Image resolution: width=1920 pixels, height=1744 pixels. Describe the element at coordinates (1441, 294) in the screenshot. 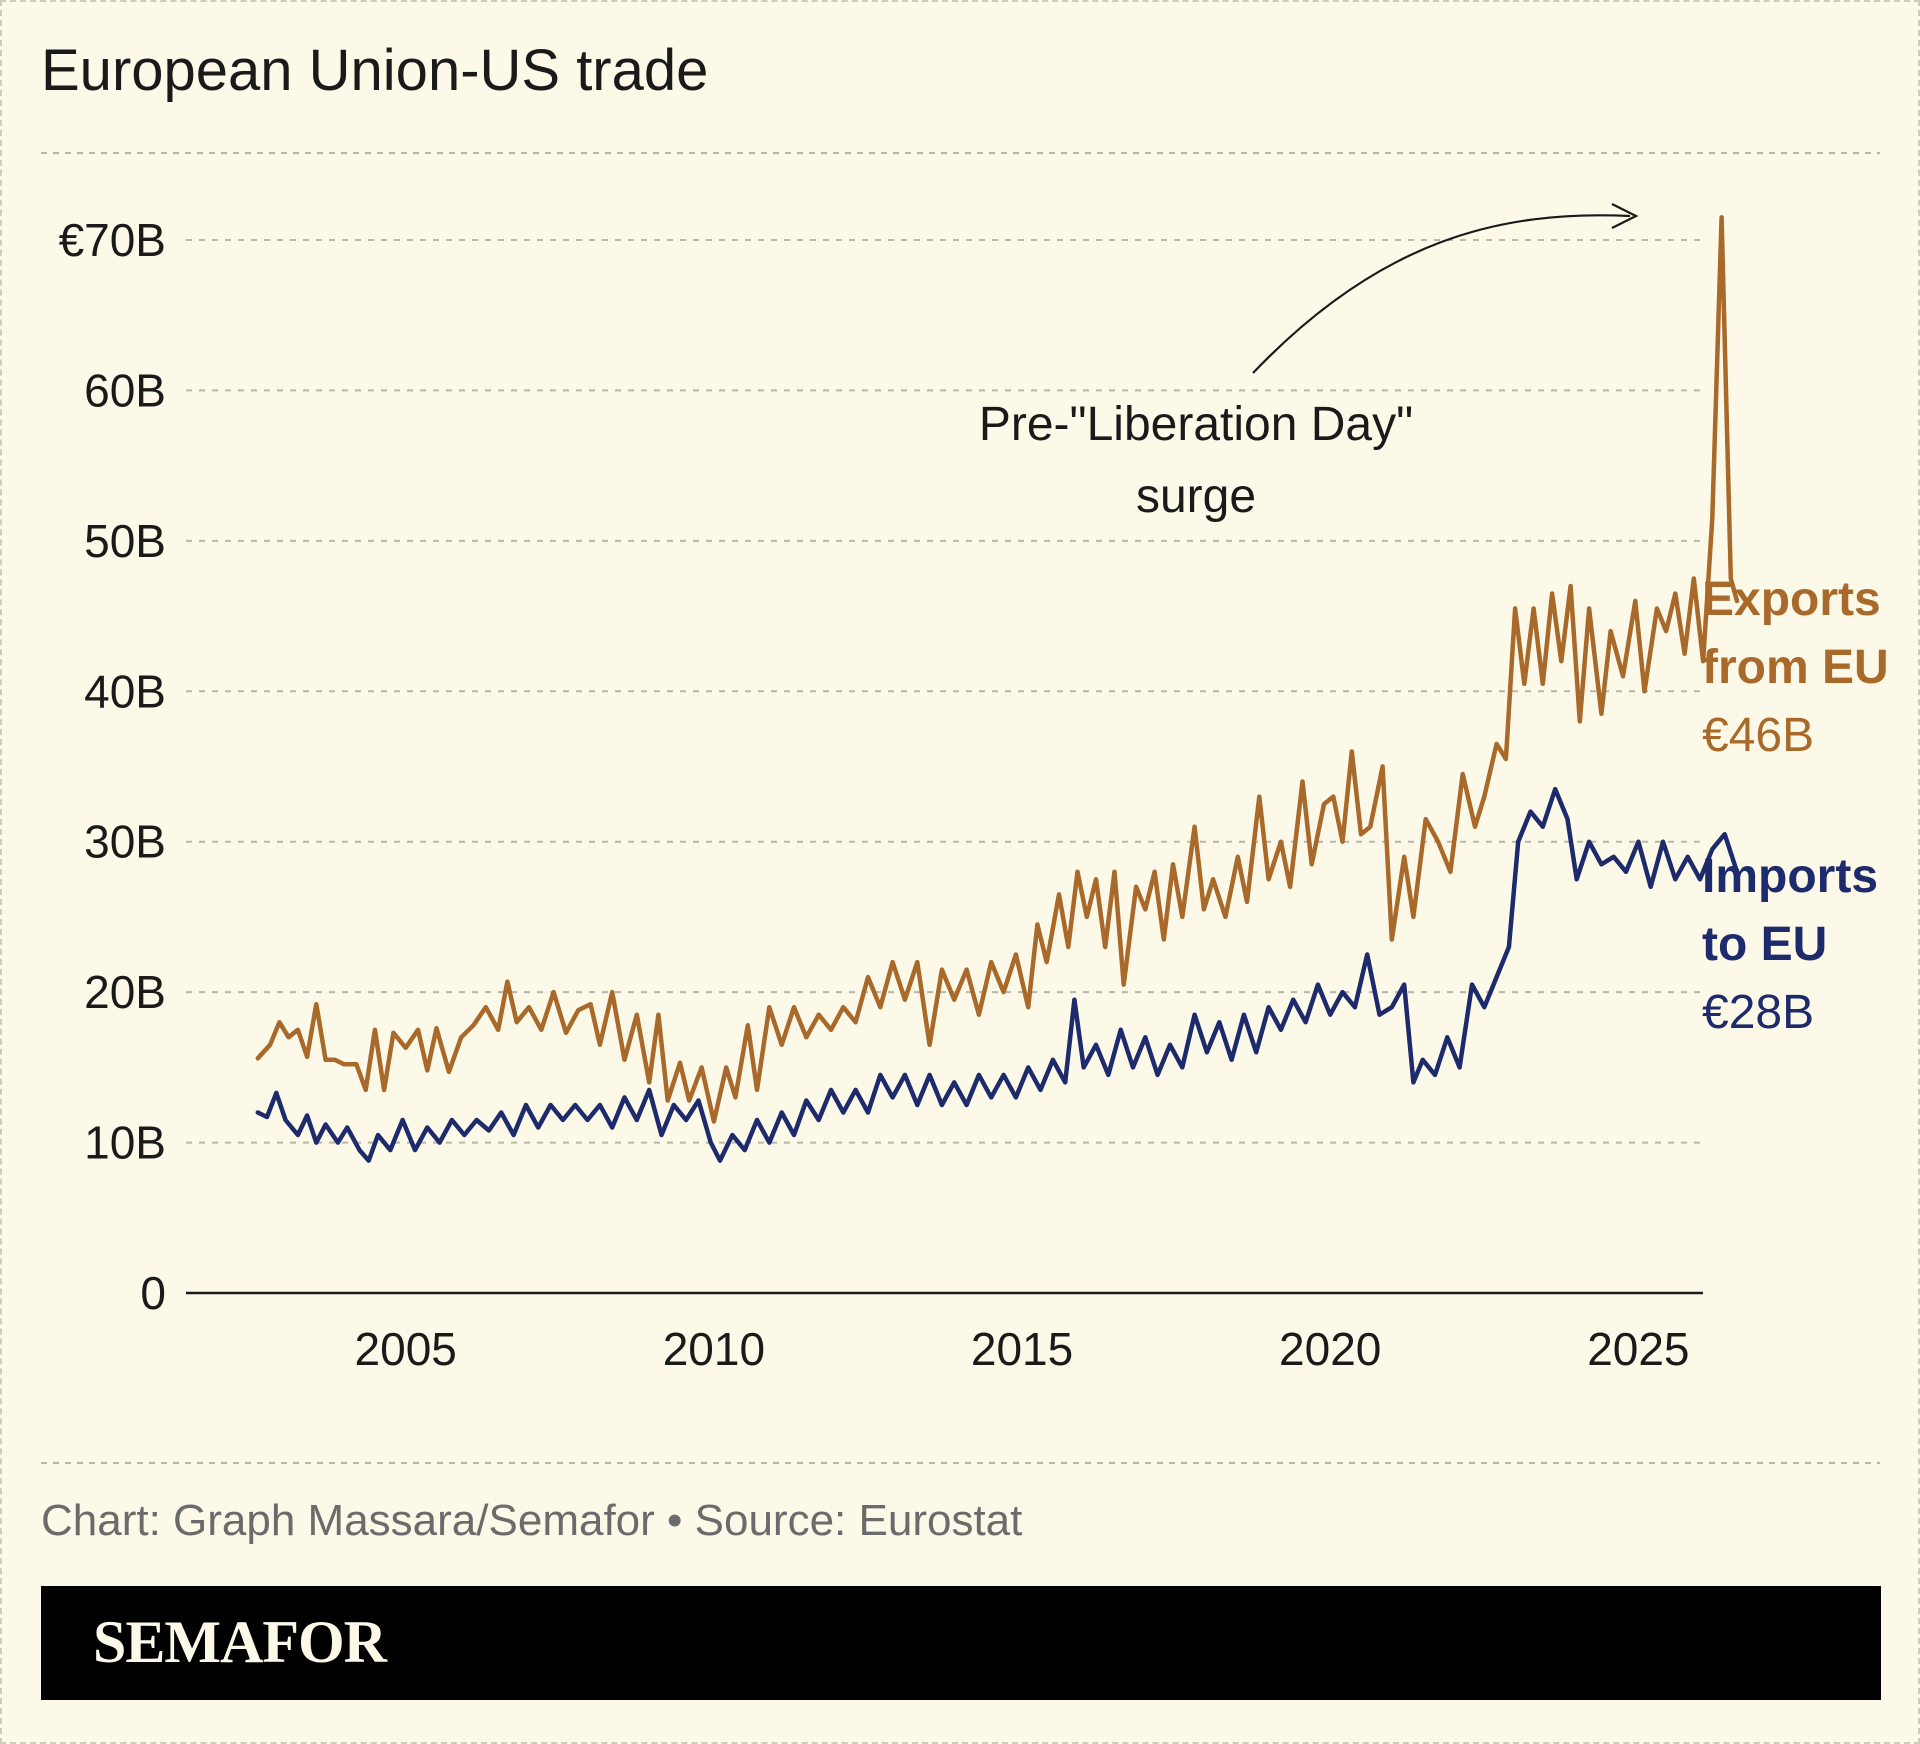

I see `annotation-arrow` at that location.